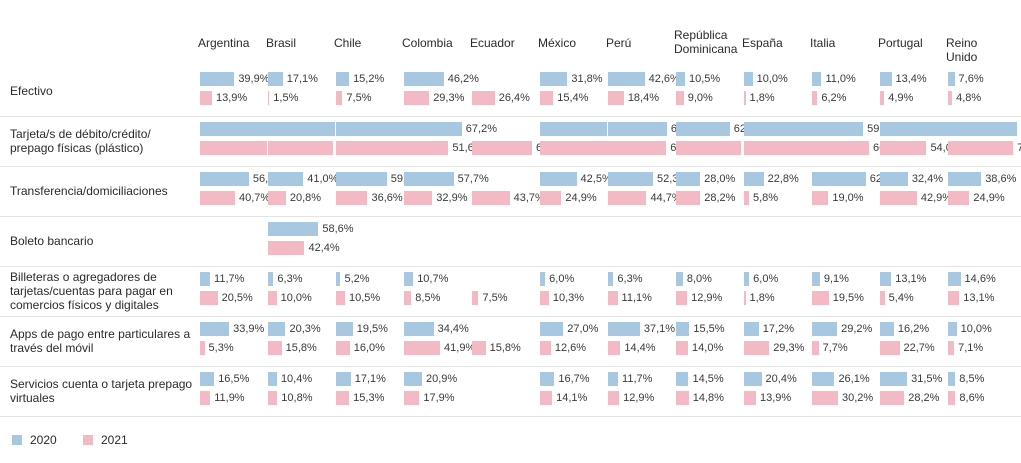  Describe the element at coordinates (587, 79) in the screenshot. I see `data-label-2020: 31,8%` at that location.